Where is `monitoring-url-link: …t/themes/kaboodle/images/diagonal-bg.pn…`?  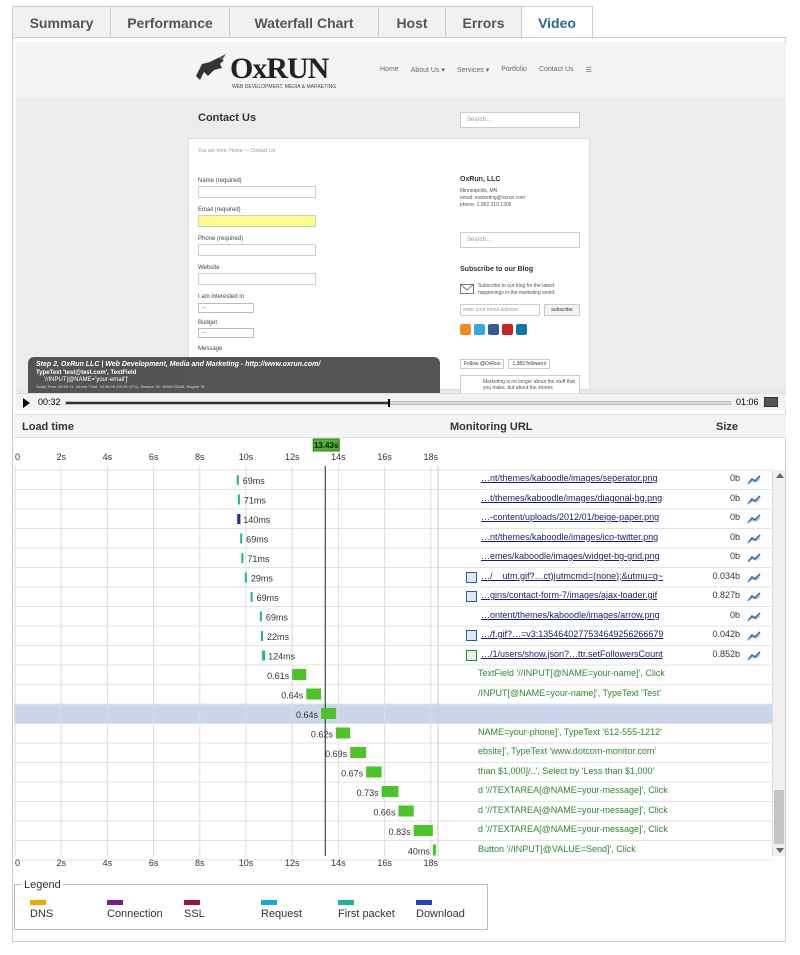 monitoring-url-link: …t/themes/kaboodle/images/diagonal-bg.pn… is located at coordinates (572, 497).